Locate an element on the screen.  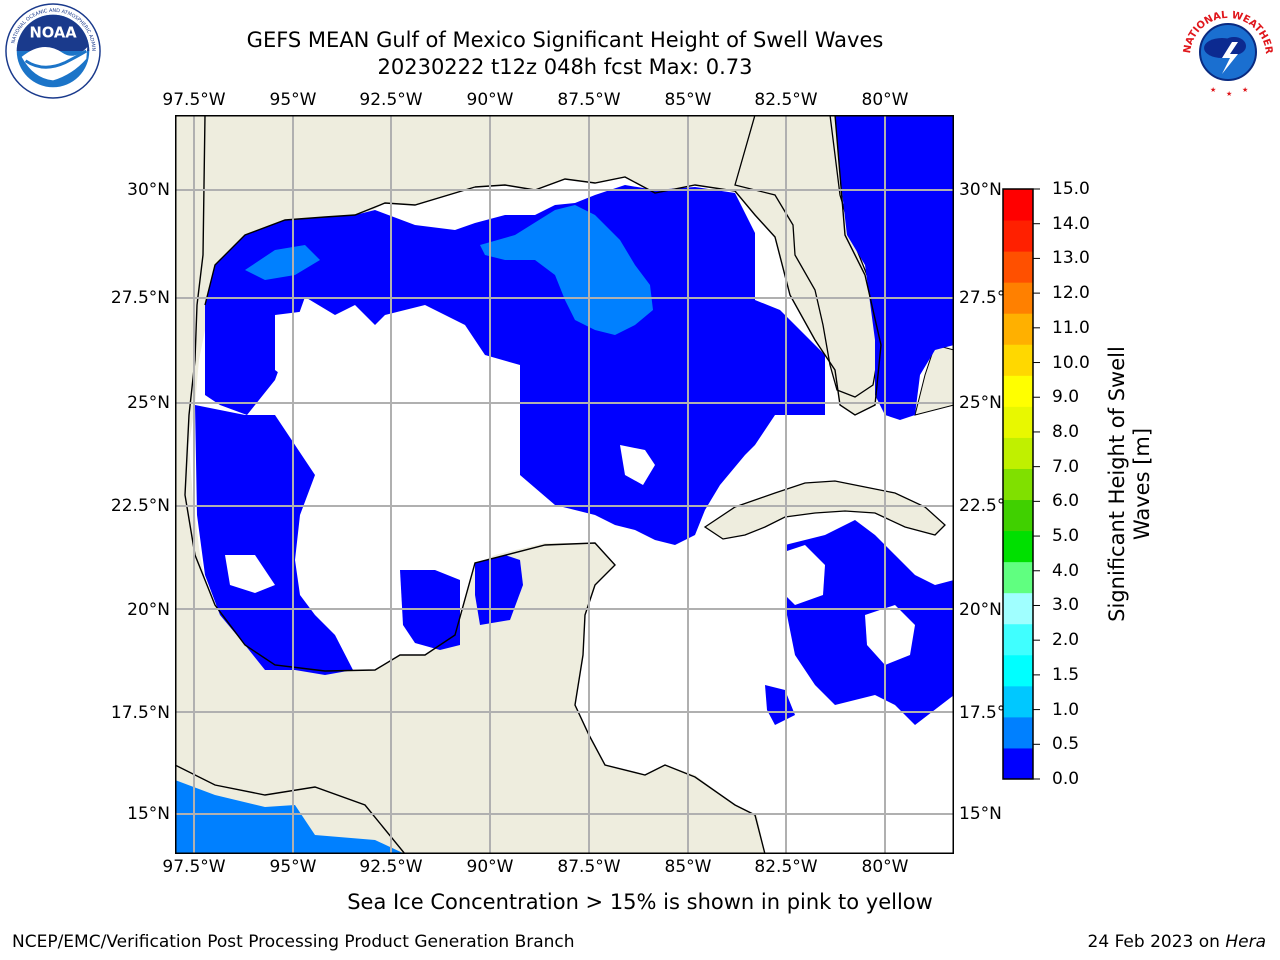
noaa-logo-text: NOAA is located at coordinates (53, 32).